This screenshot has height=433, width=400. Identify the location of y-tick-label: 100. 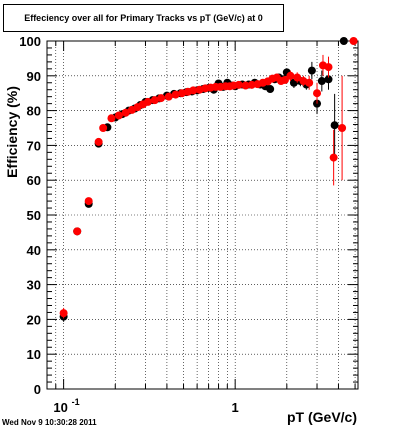
(30, 41).